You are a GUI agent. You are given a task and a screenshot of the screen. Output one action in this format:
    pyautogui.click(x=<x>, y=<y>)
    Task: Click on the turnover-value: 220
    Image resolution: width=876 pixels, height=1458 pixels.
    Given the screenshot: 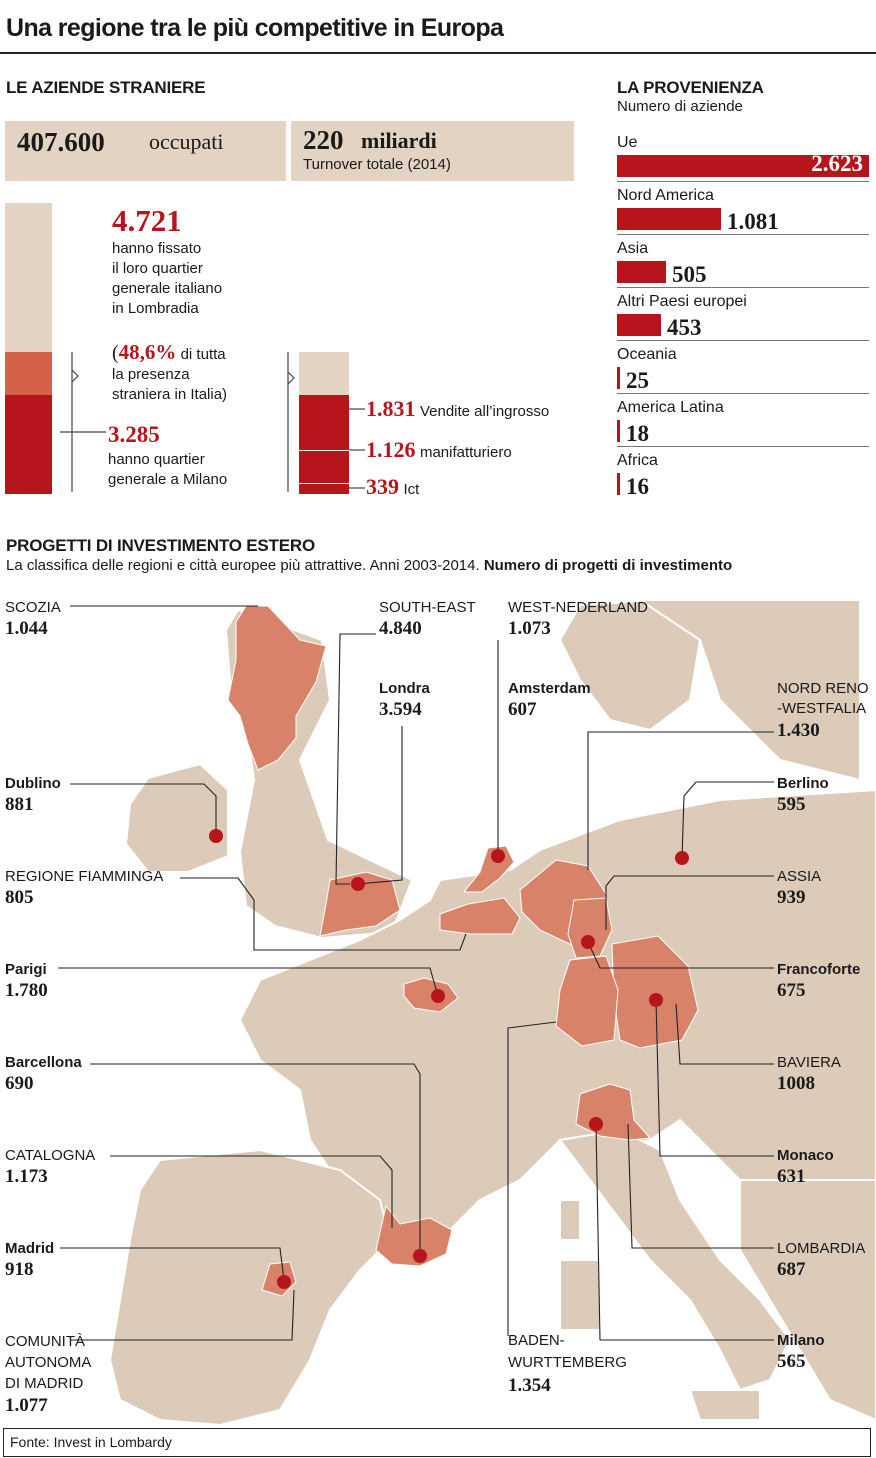 What is the action you would take?
    pyautogui.click(x=323, y=140)
    